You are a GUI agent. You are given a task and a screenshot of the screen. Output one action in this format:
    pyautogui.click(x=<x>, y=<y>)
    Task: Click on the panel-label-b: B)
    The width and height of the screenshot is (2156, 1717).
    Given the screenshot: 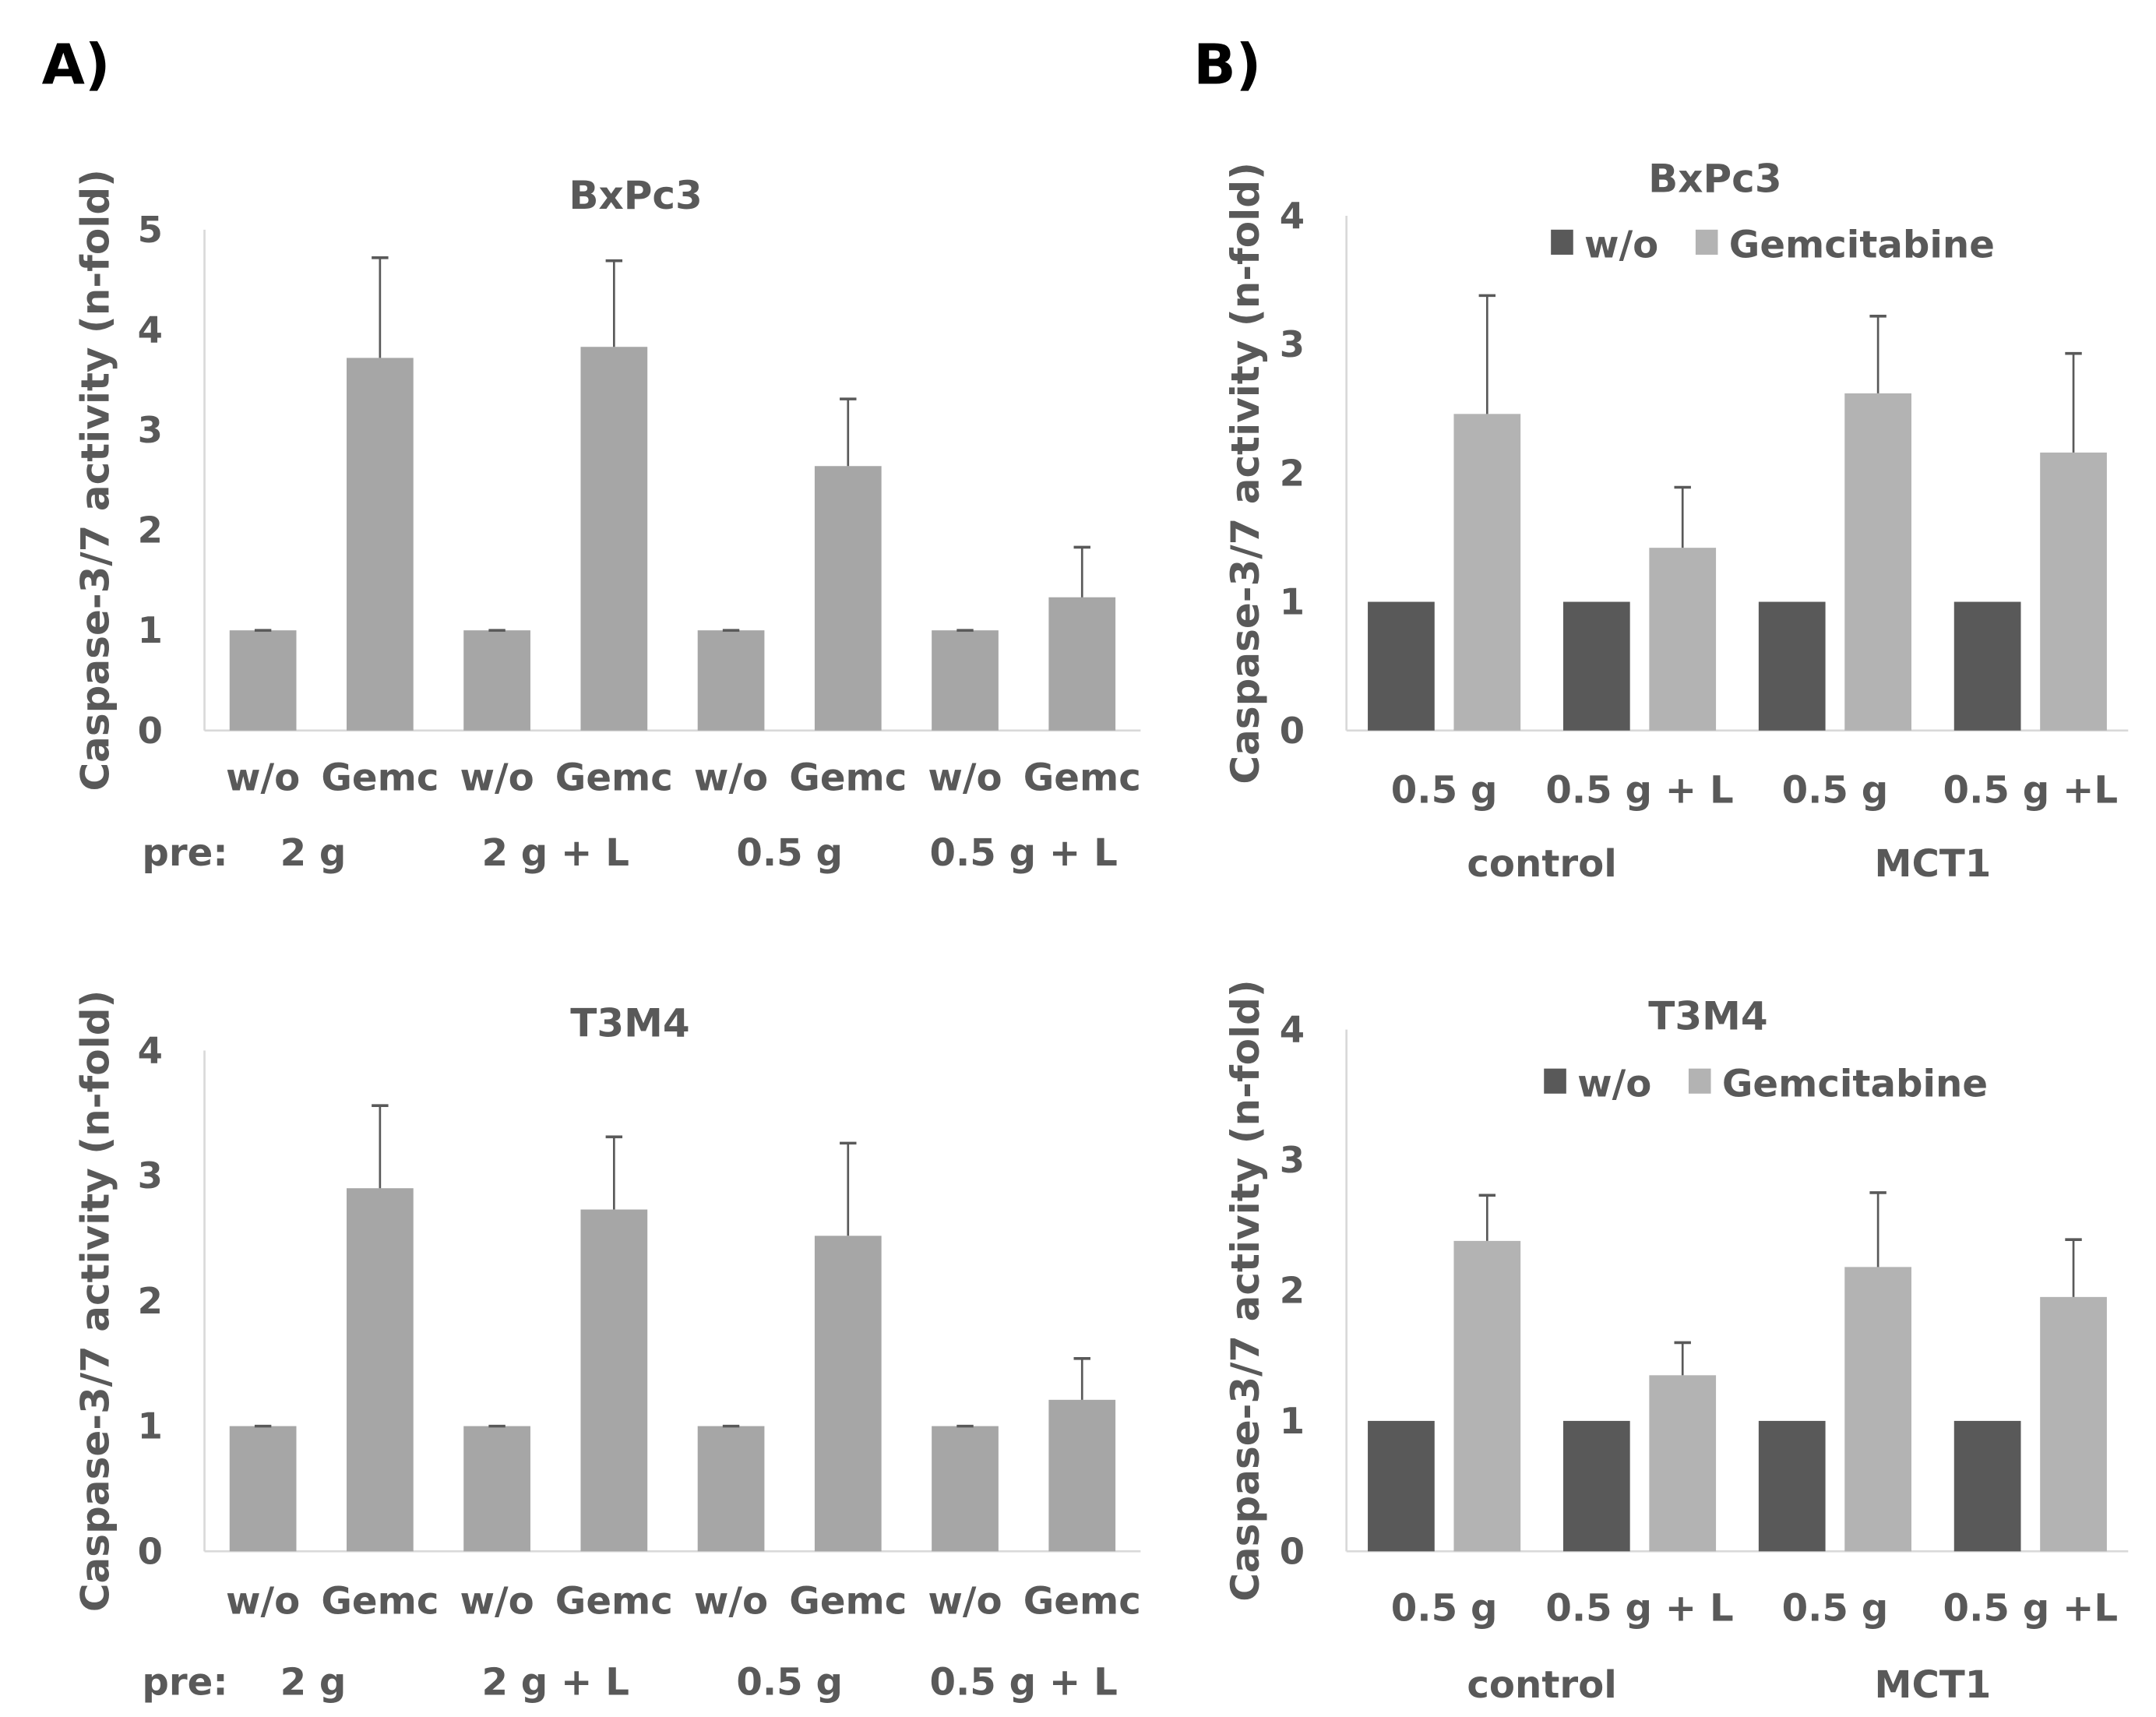 What is the action you would take?
    pyautogui.click(x=1227, y=64)
    